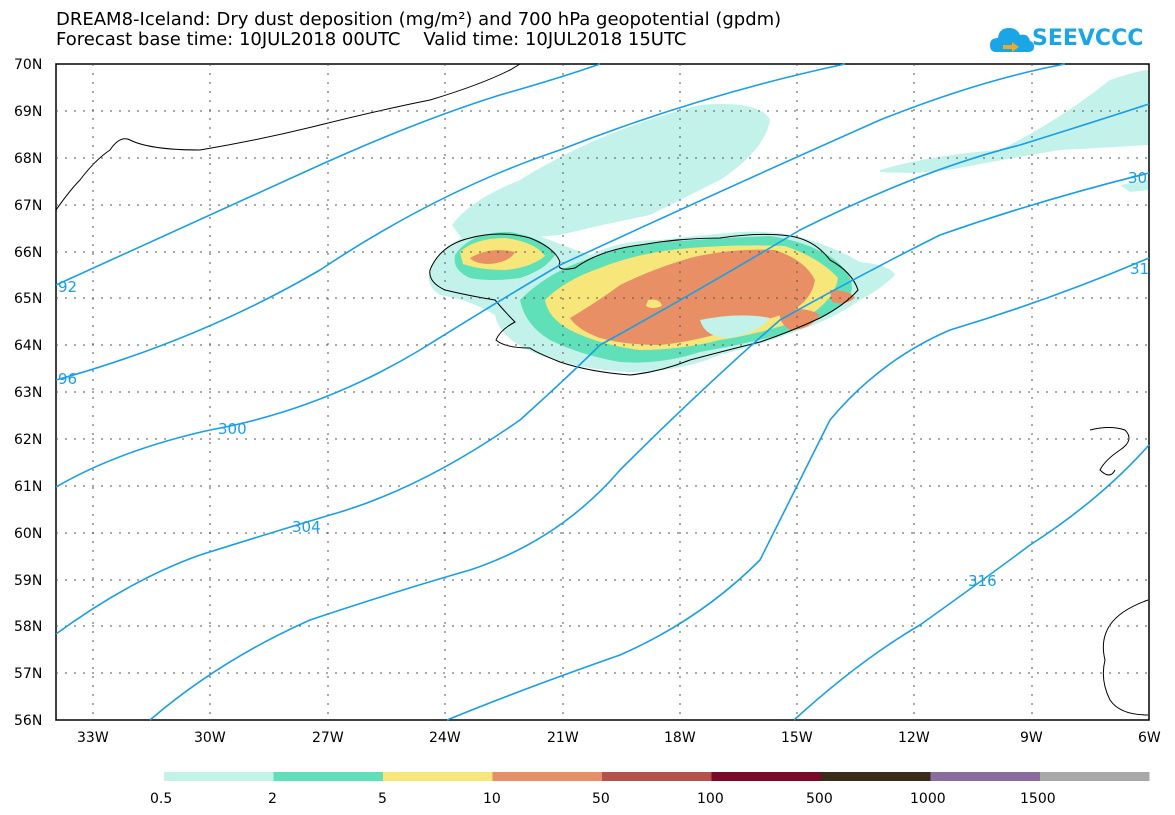 This screenshot has height=815, width=1175. Describe the element at coordinates (928, 799) in the screenshot. I see `colorbar-label: 1000` at that location.